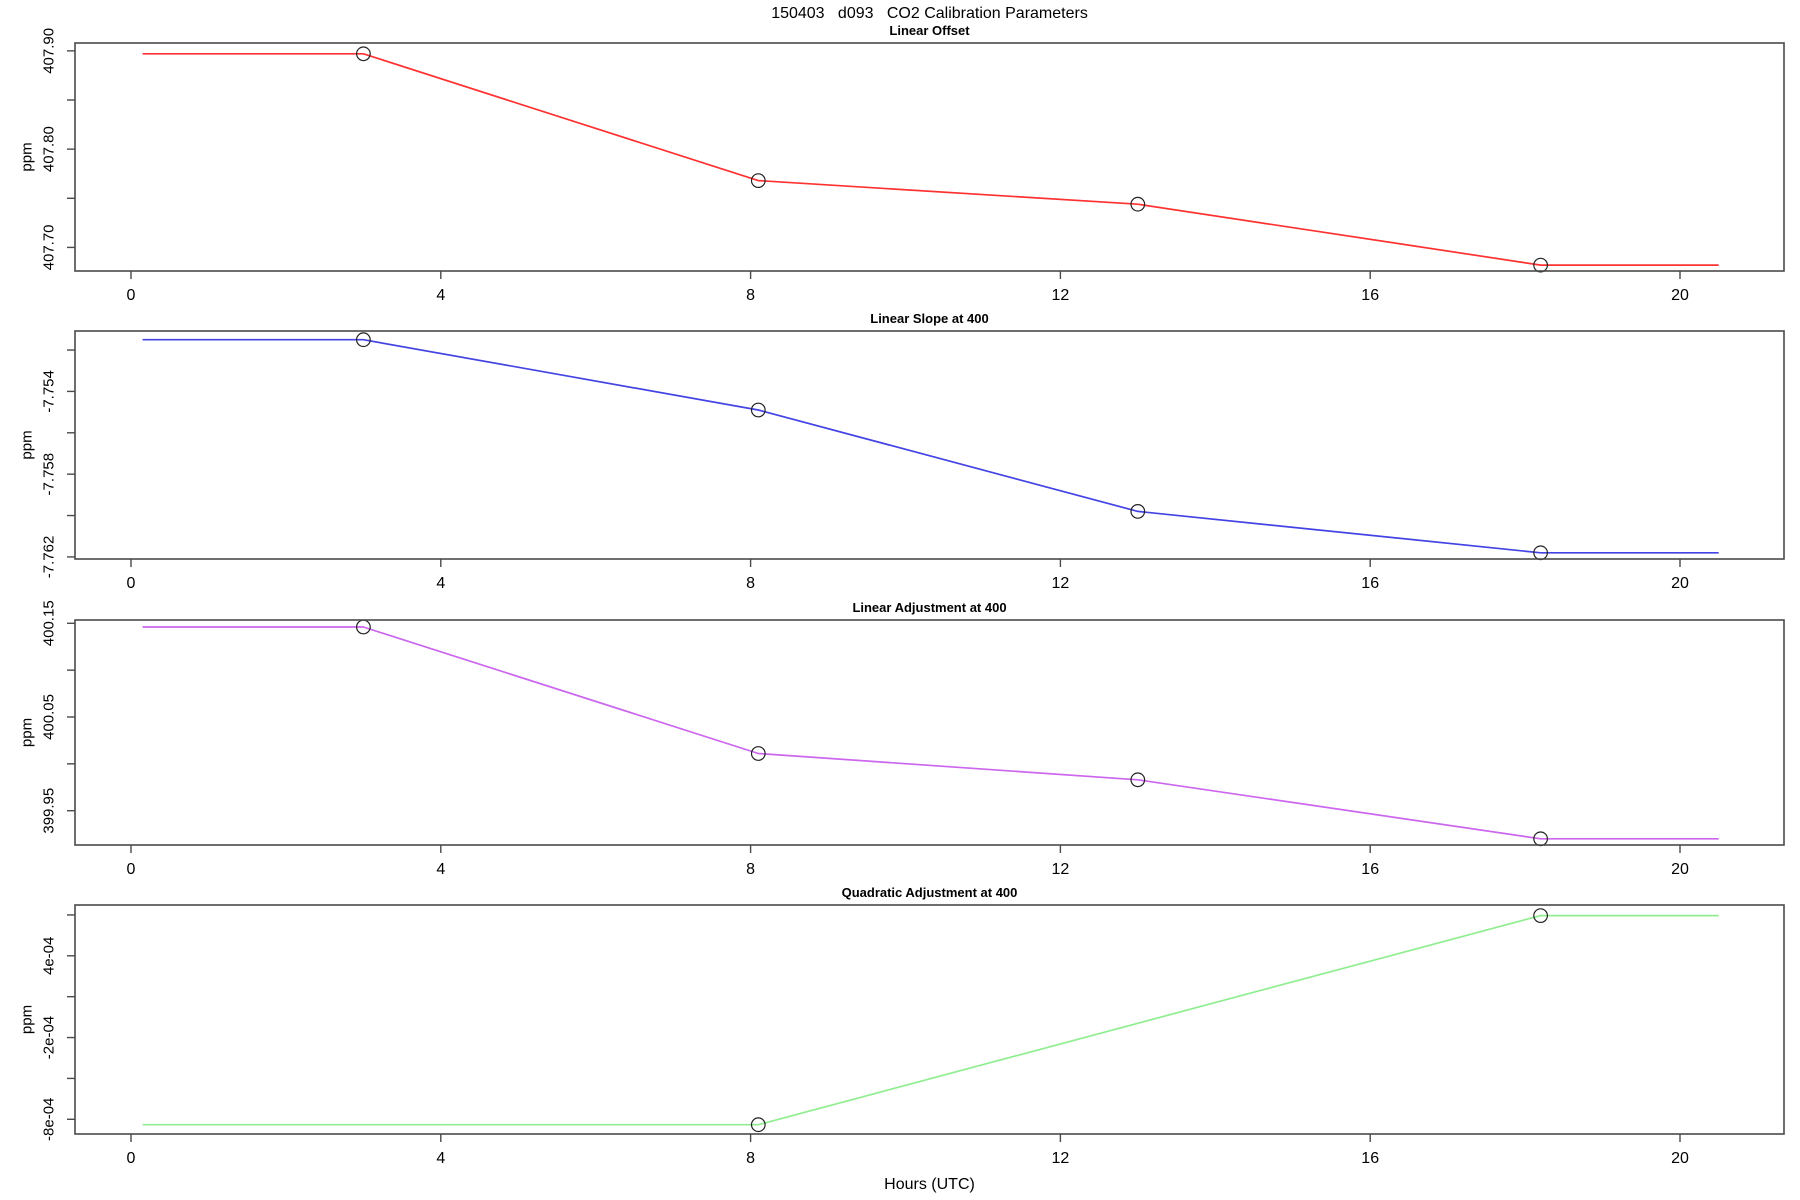 The image size is (1800, 1200). What do you see at coordinates (48, 717) in the screenshot?
I see `y-tick-label: 400.05` at bounding box center [48, 717].